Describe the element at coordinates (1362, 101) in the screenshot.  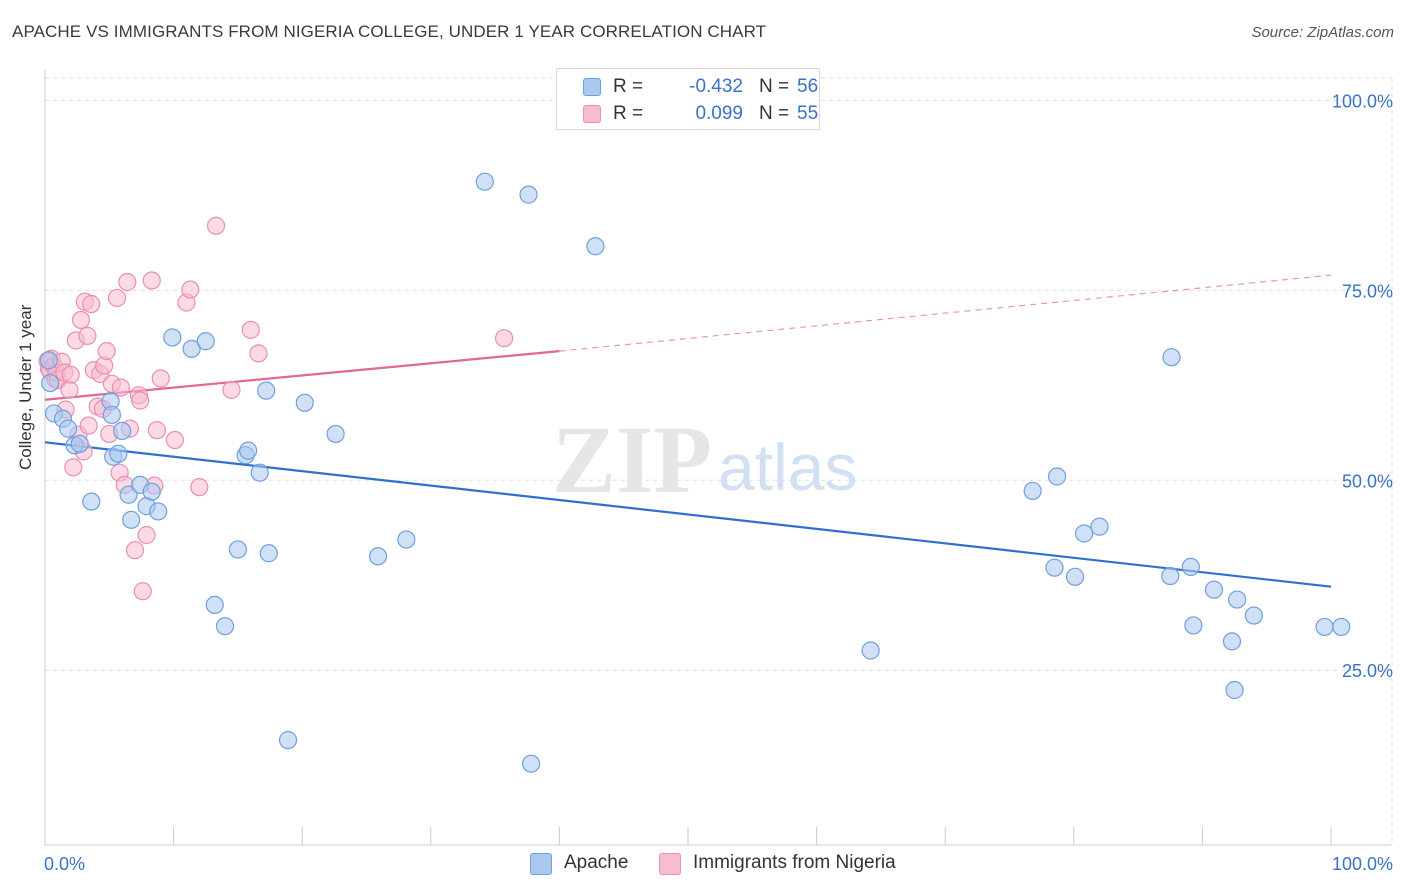
I see `y-tick-label: 100.0%` at that location.